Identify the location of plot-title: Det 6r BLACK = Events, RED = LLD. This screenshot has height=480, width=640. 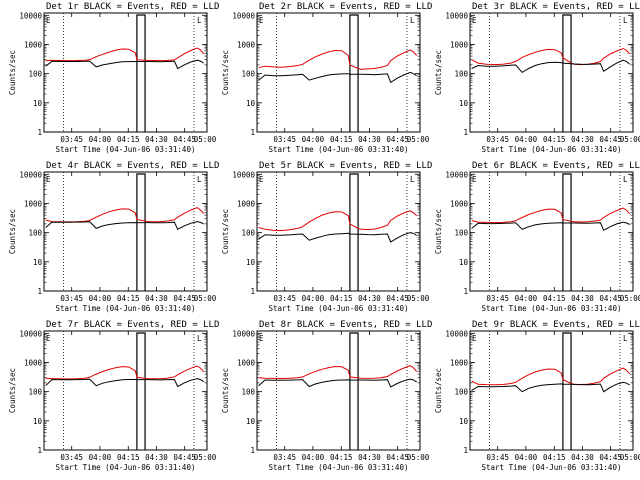
(556, 166).